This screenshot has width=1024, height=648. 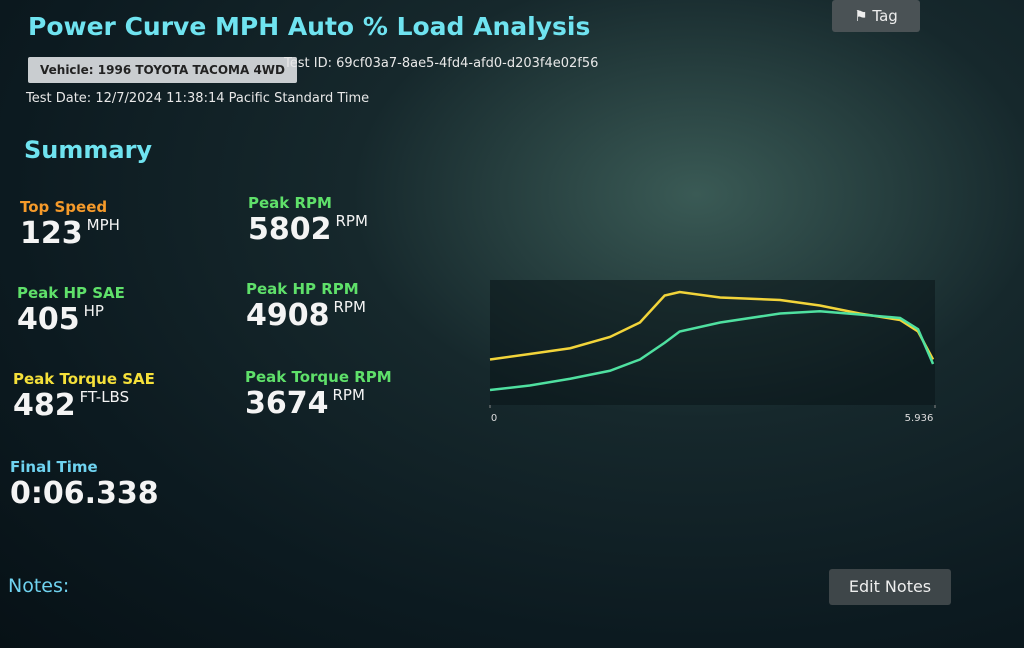 I want to click on metric: Peak Torque RPM 3674 RPM, so click(x=318, y=394).